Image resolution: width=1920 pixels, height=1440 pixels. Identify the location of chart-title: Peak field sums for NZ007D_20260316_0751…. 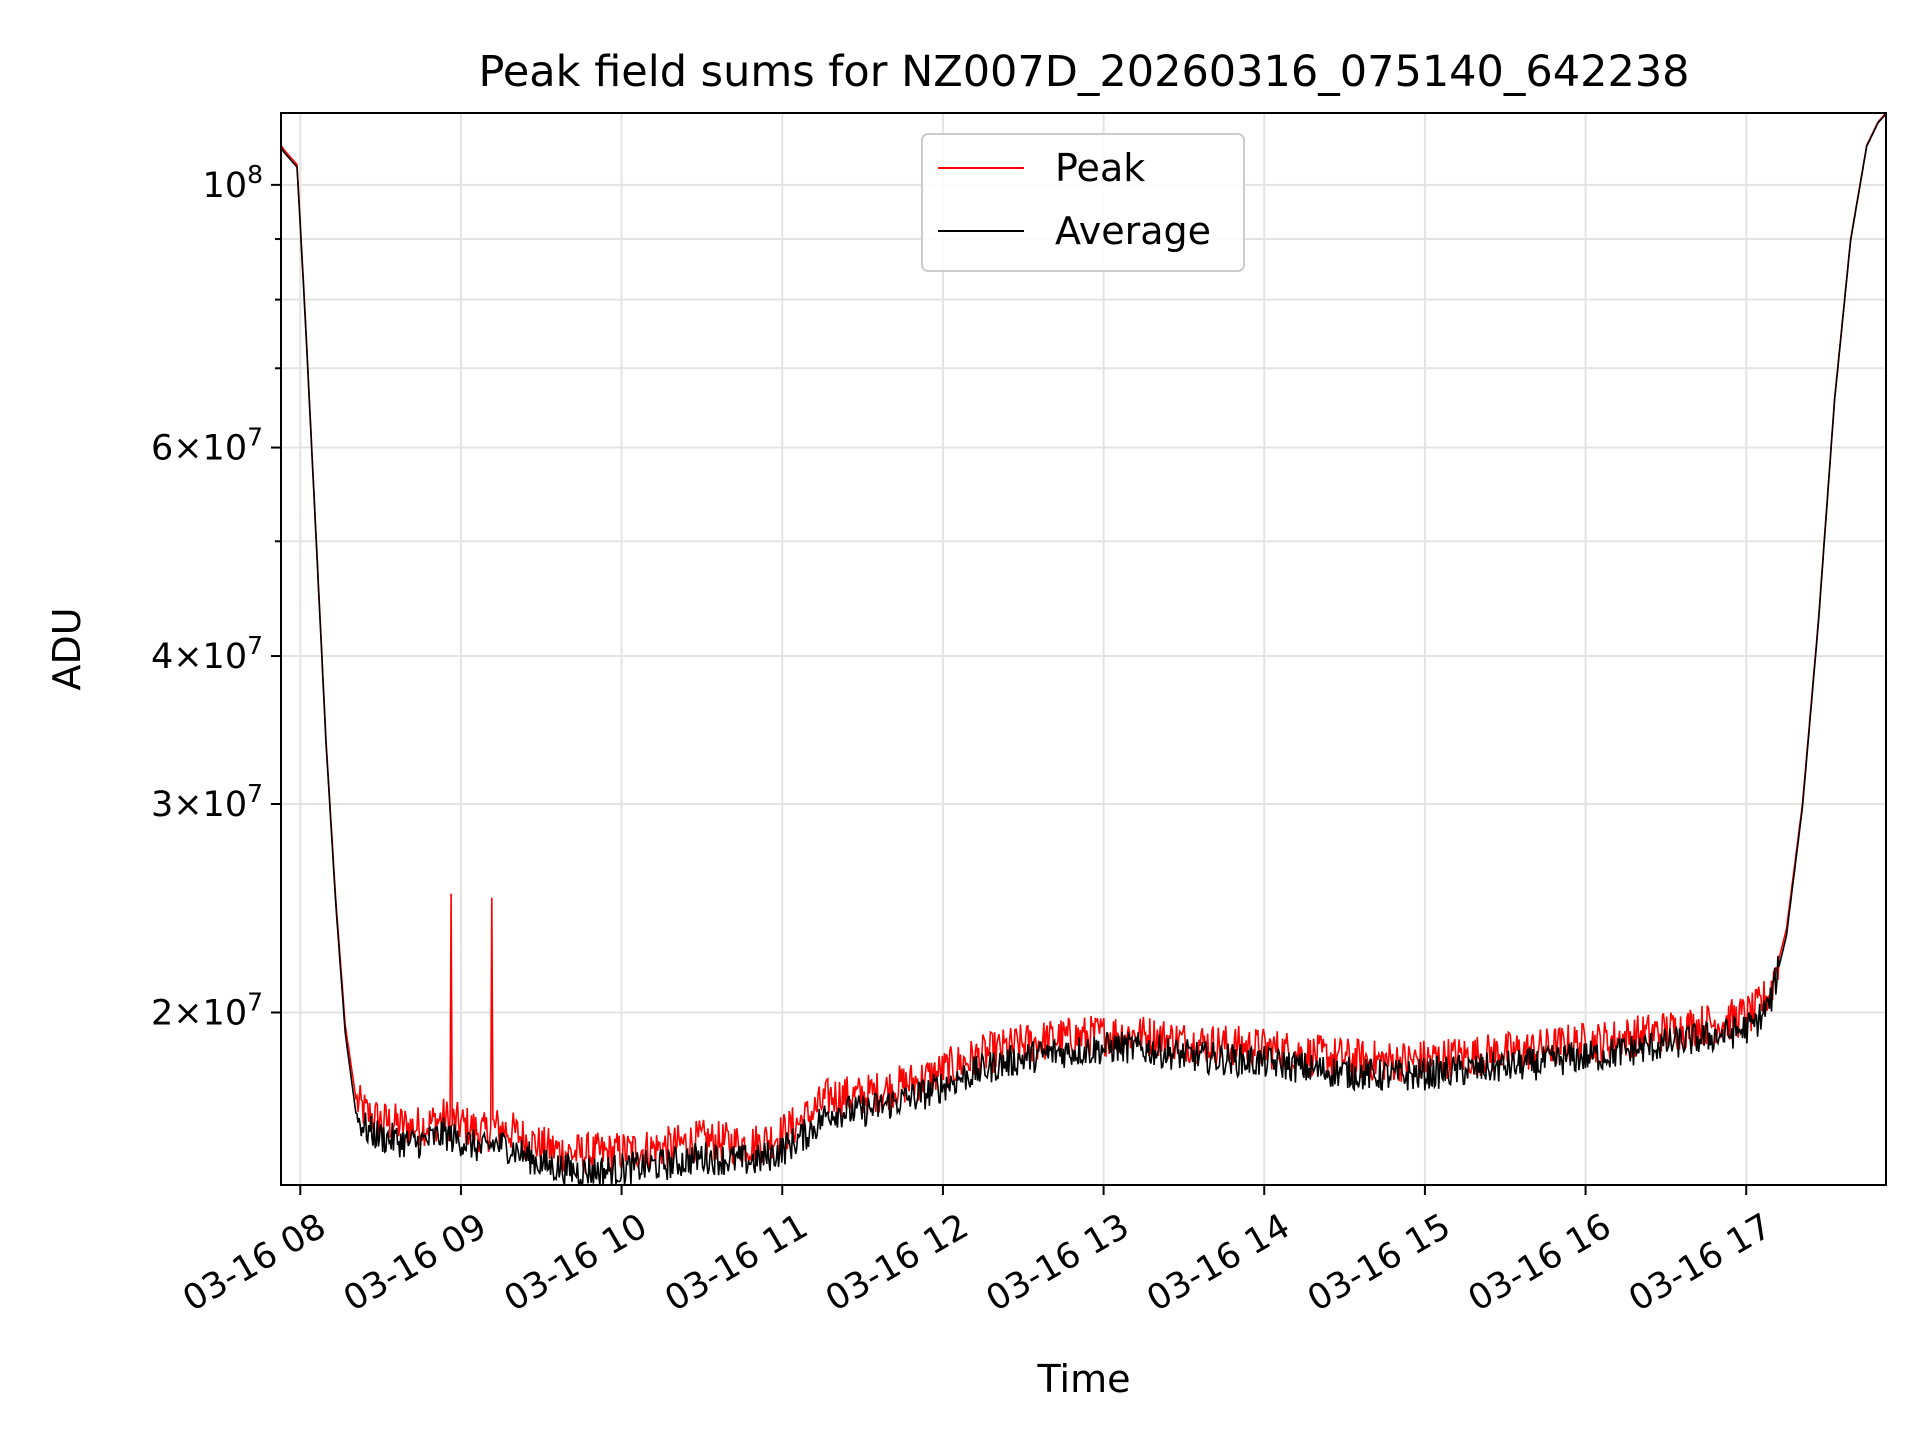
(1083, 72).